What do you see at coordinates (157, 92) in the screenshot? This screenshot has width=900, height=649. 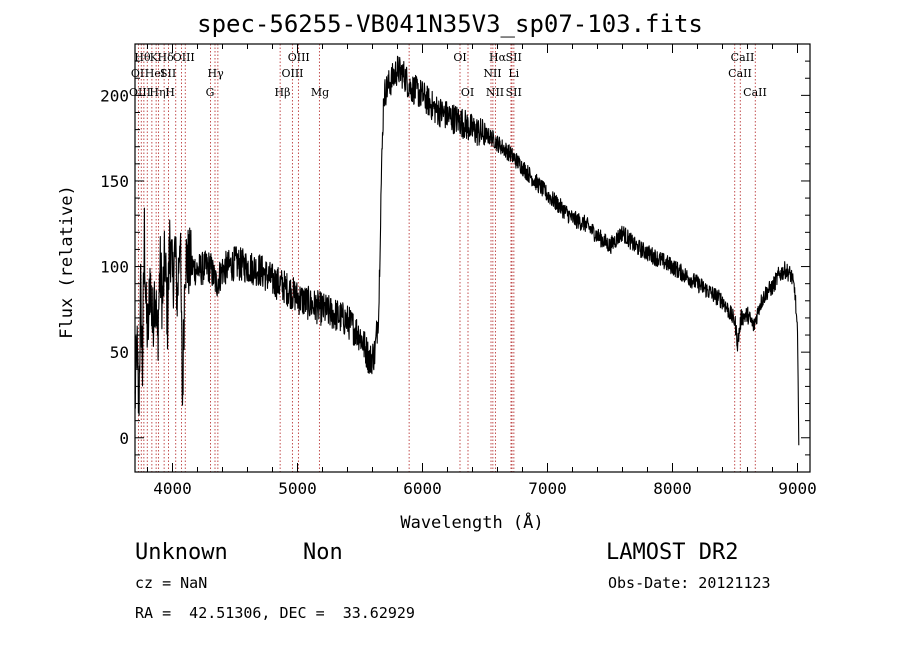 I see `line-label-18: Hη` at bounding box center [157, 92].